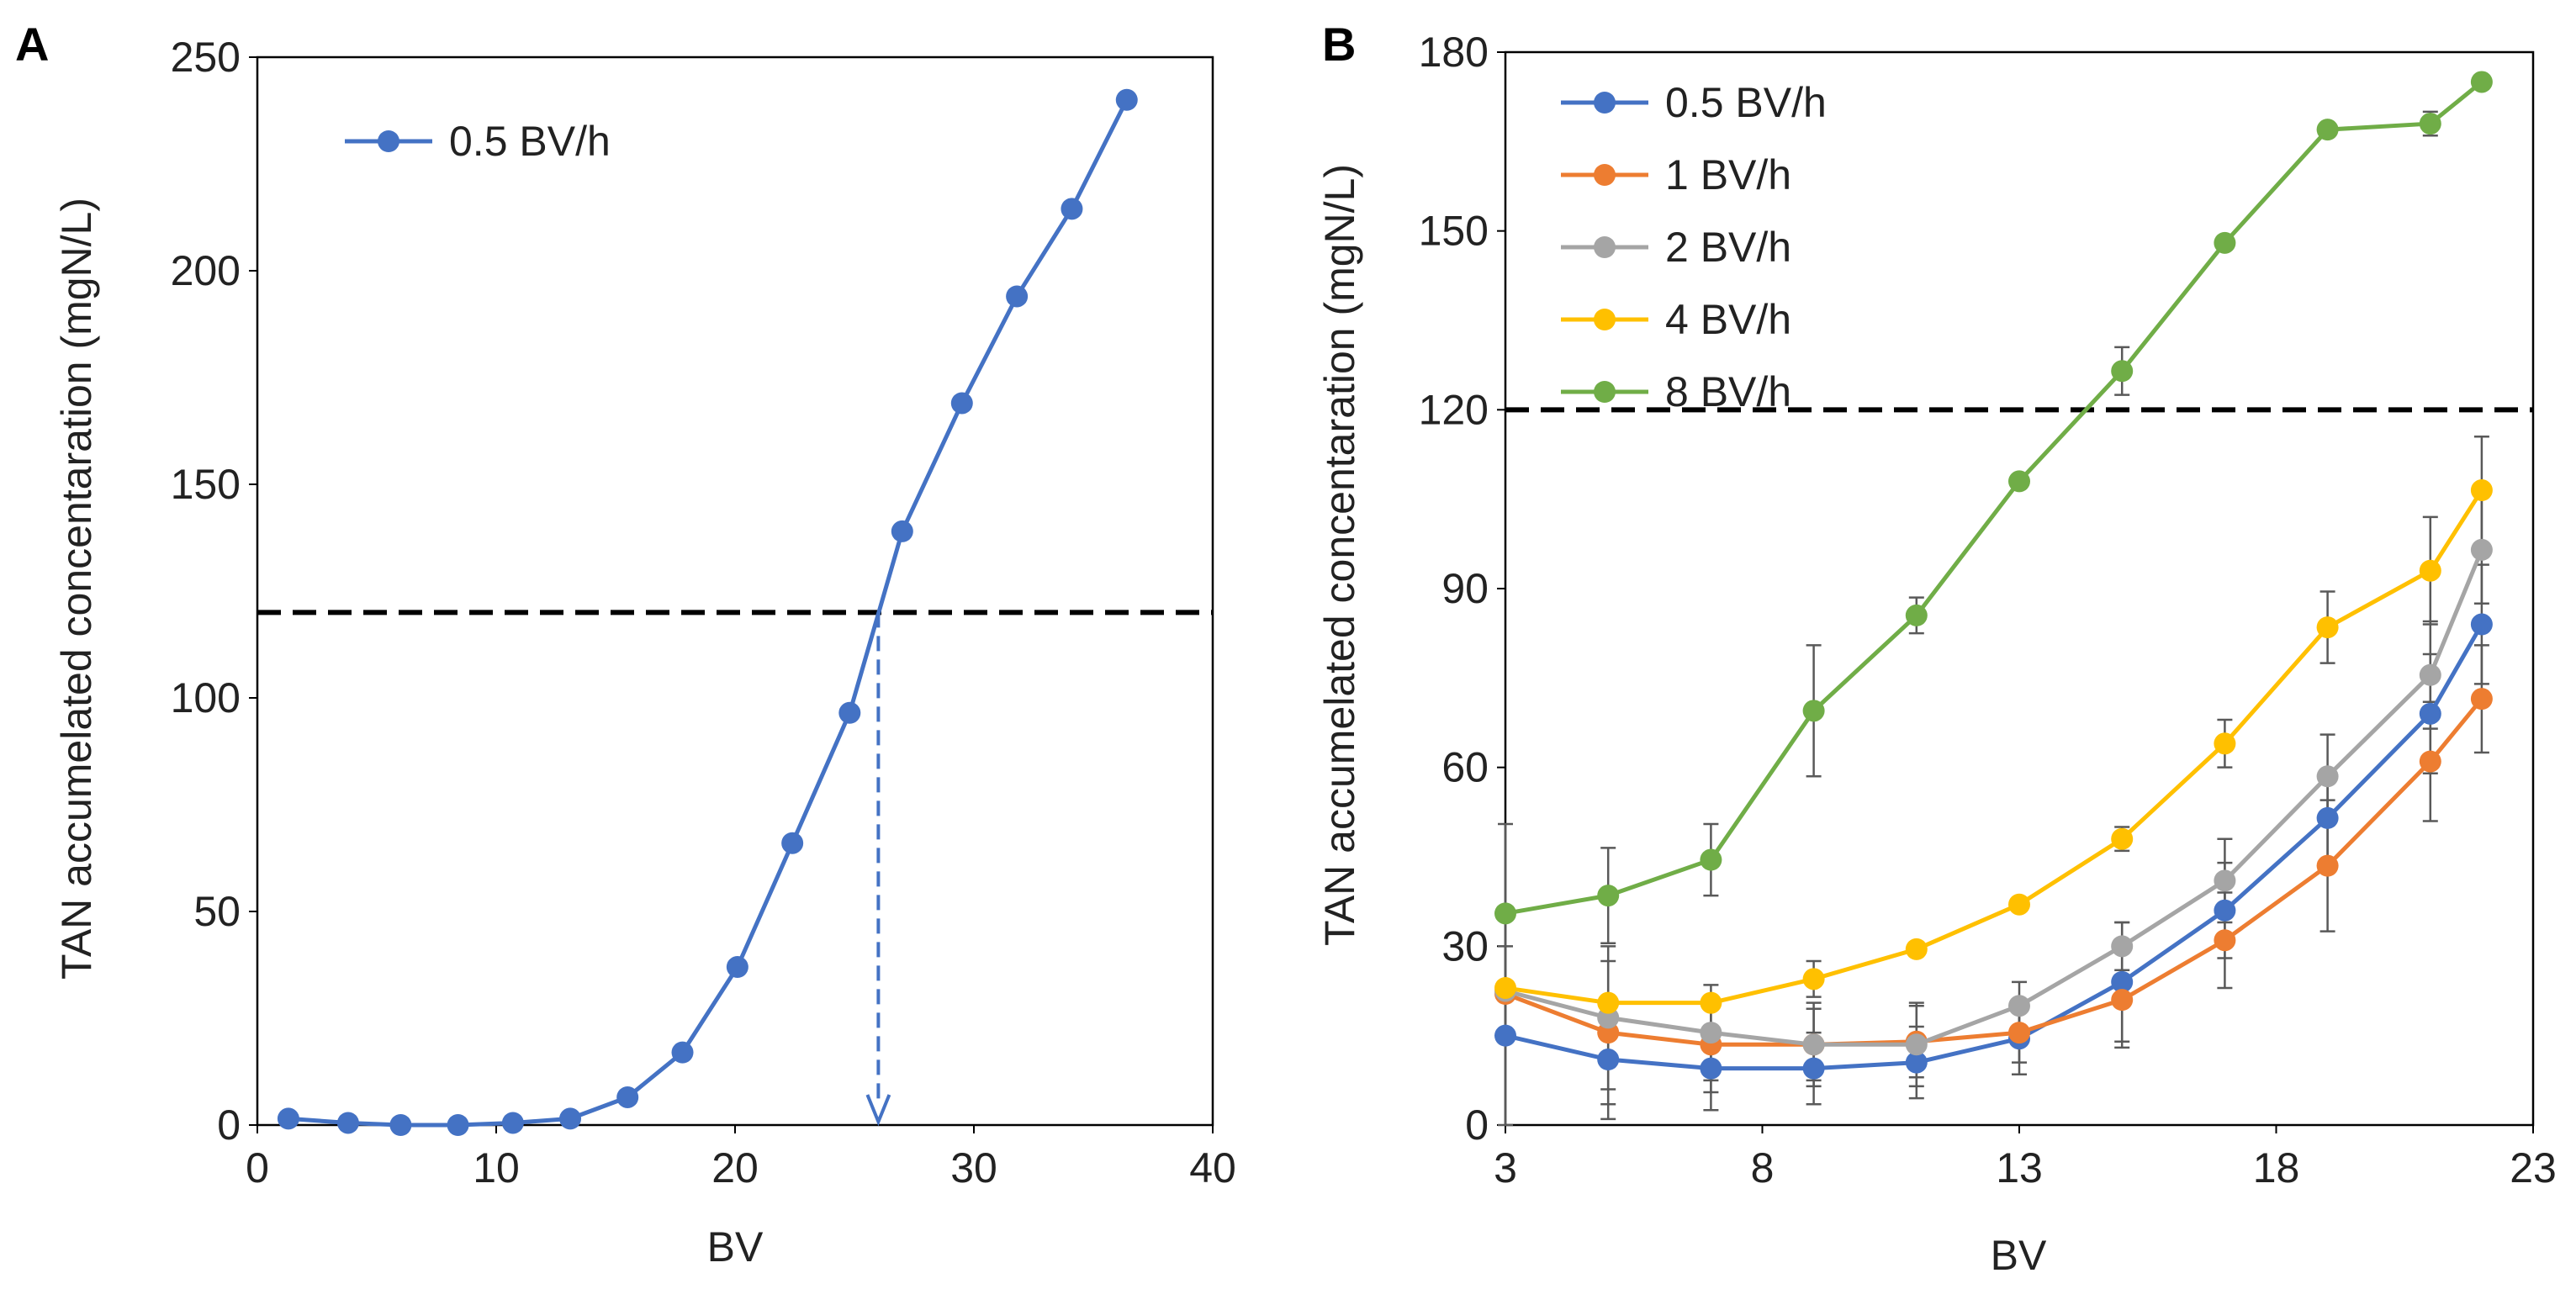 The height and width of the screenshot is (1289, 2576). What do you see at coordinates (735, 1247) in the screenshot?
I see `panel-a-x-axis-label: BV` at bounding box center [735, 1247].